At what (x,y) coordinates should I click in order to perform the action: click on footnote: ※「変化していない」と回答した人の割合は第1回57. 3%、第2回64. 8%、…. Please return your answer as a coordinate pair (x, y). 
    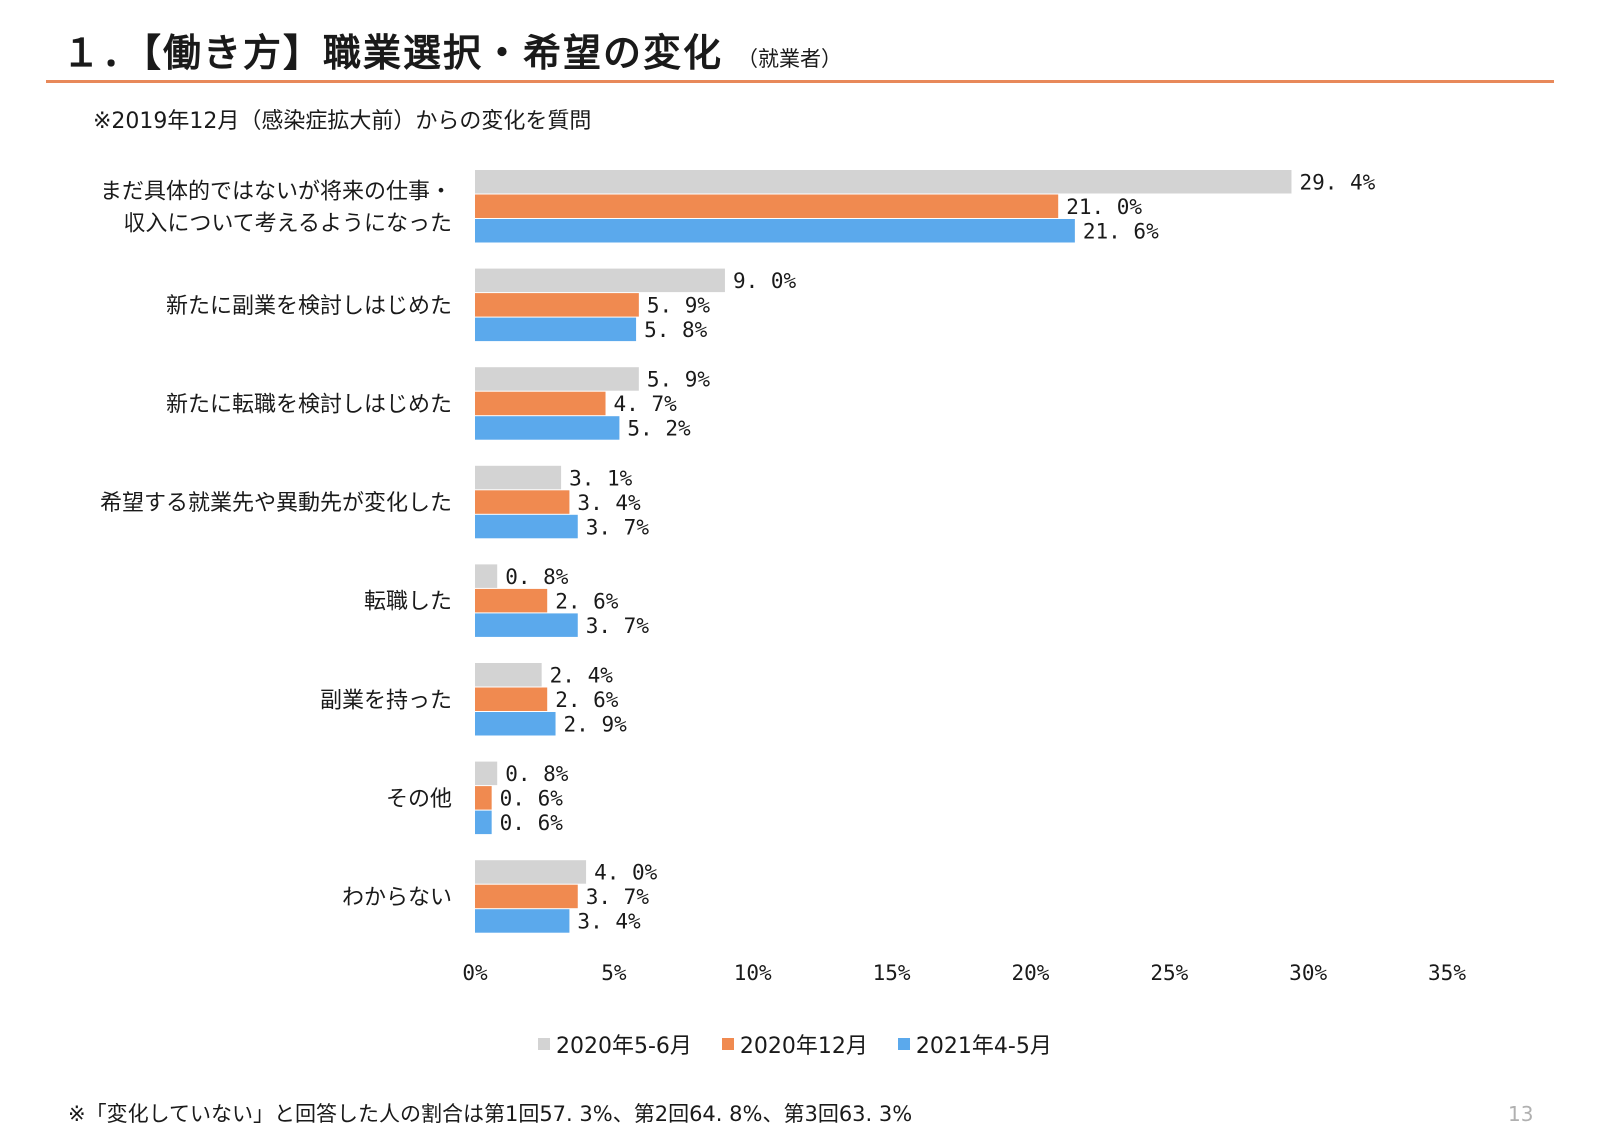
    Looking at the image, I should click on (490, 1114).